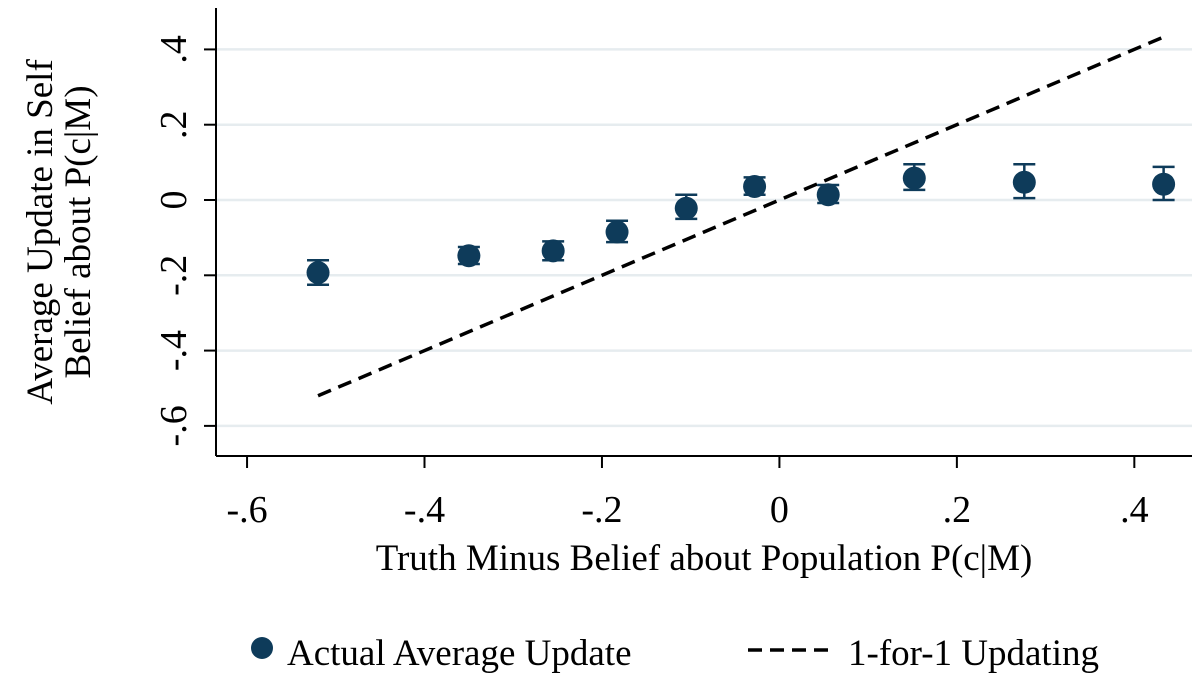 The width and height of the screenshot is (1192, 679). Describe the element at coordinates (779, 510) in the screenshot. I see `x-tick-label-3: 0` at that location.